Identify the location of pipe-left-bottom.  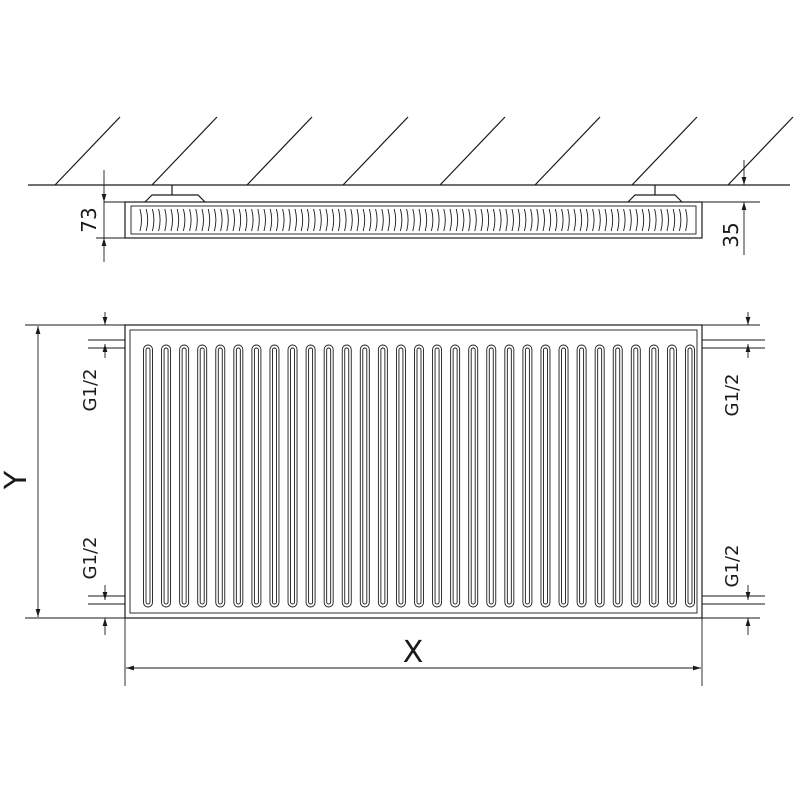
(106, 600).